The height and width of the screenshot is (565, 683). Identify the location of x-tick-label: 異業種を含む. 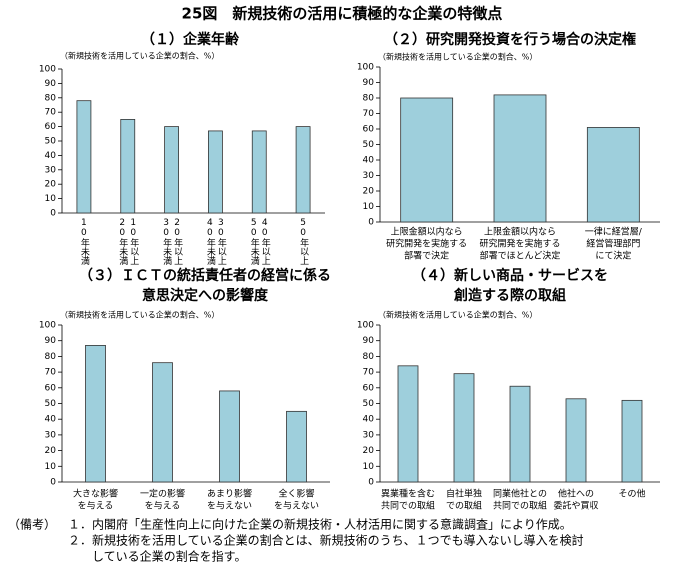
(408, 494).